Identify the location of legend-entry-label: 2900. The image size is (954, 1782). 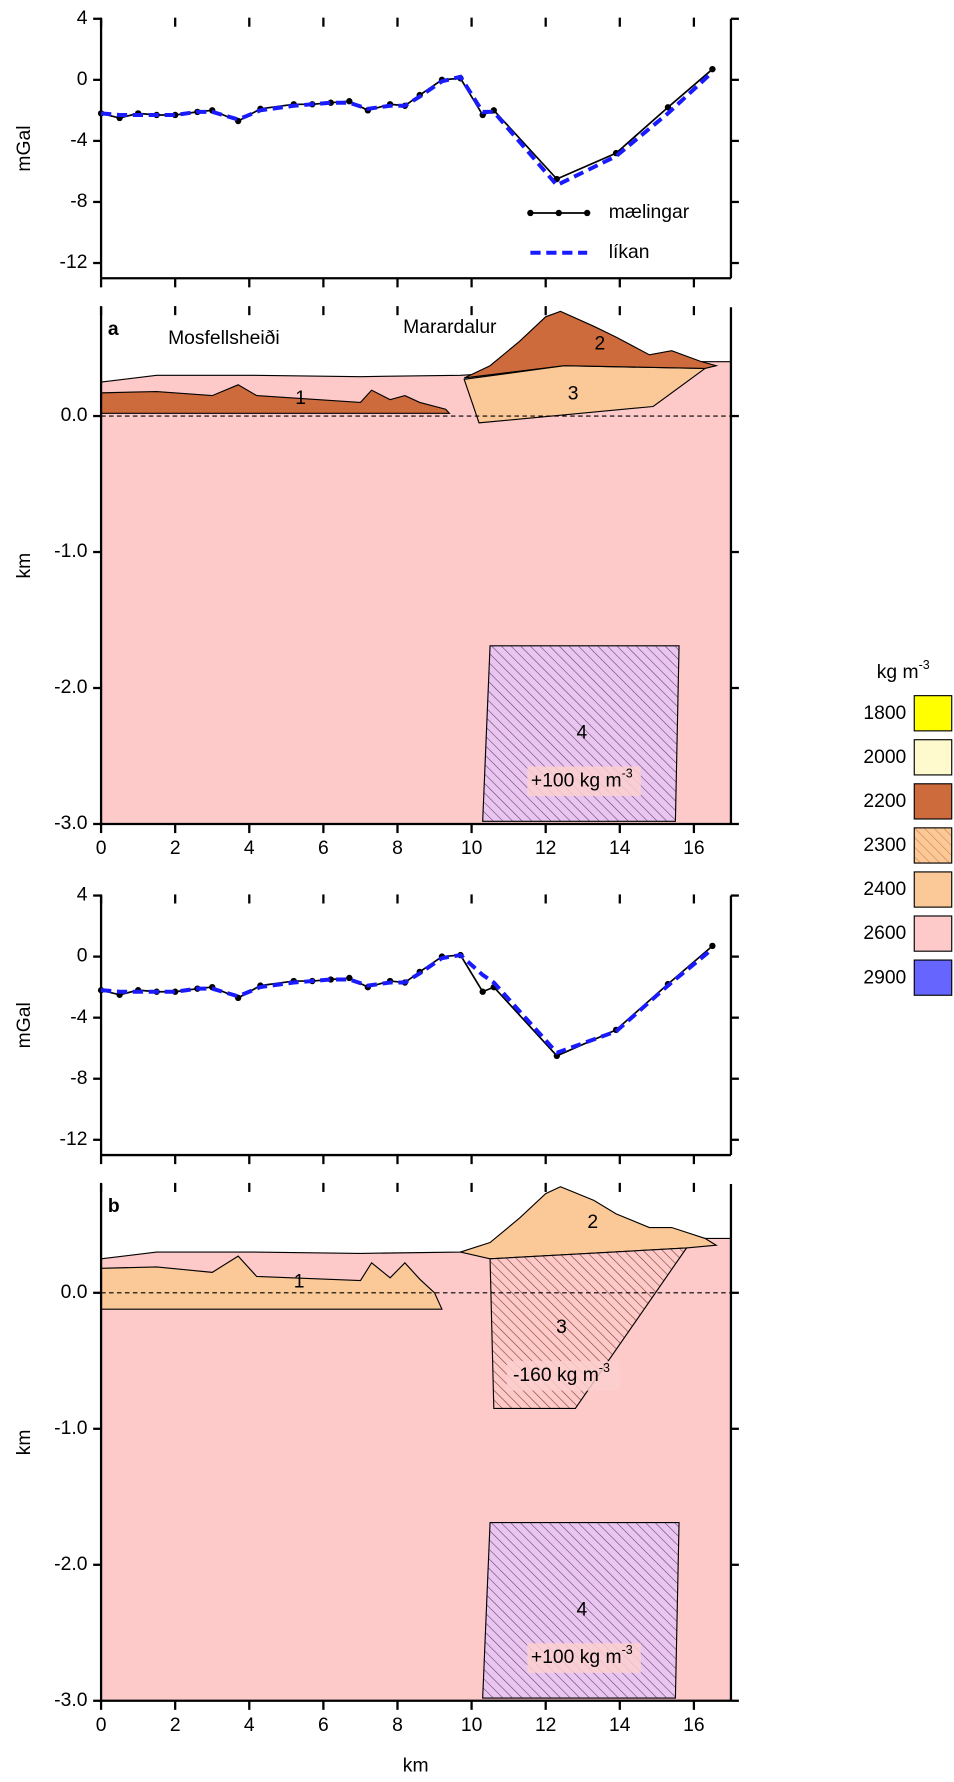
(884, 977).